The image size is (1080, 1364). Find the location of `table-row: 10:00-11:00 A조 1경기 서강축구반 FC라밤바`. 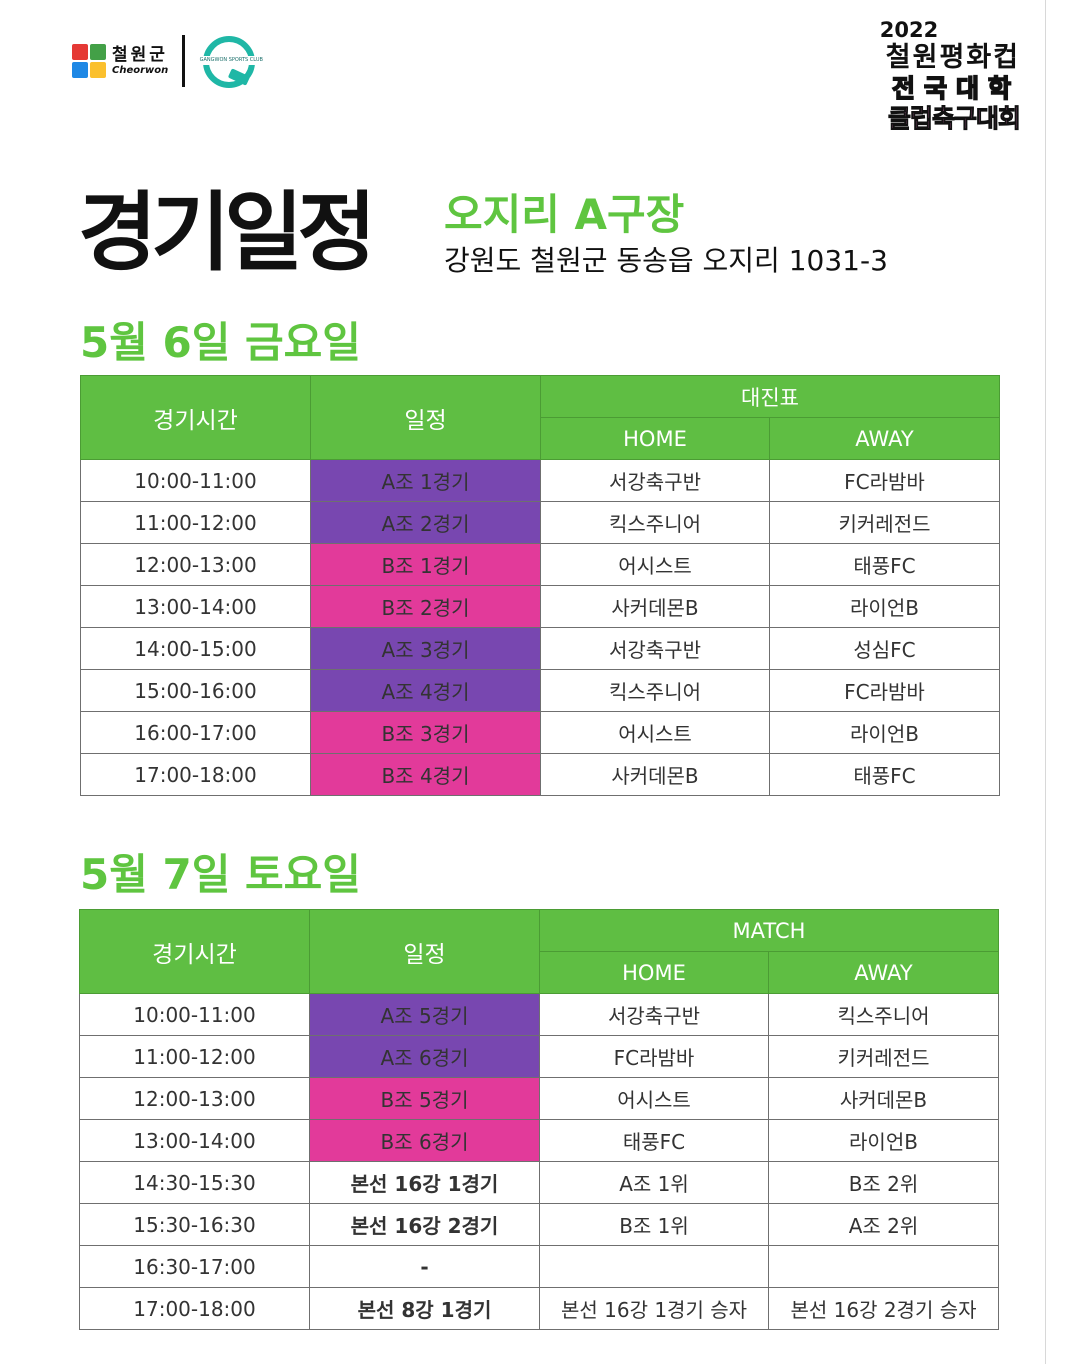

table-row: 10:00-11:00 A조 1경기 서강축구반 FC라밤바 is located at coordinates (540, 480).